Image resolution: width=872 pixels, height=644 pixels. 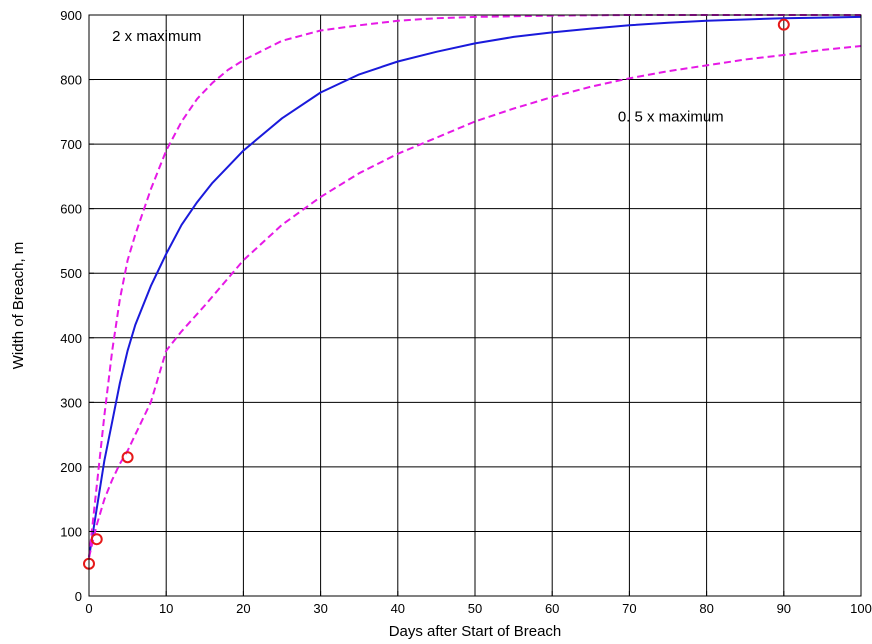 What do you see at coordinates (88, 608) in the screenshot?
I see `x-tick-label: 0` at bounding box center [88, 608].